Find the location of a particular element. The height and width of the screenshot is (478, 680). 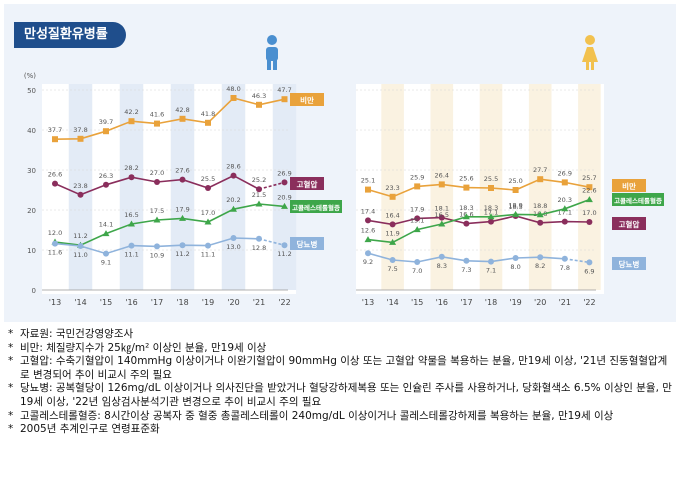

obesity-data-label: 41.8 is located at coordinates (208, 114).